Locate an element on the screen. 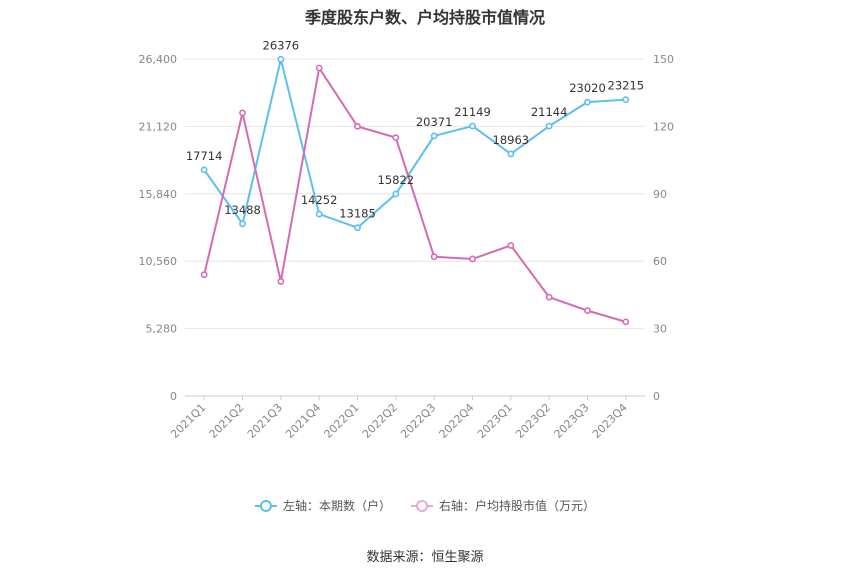 This screenshot has height=575, width=850. x-axis-tick-label: 2021Q1 is located at coordinates (188, 421).